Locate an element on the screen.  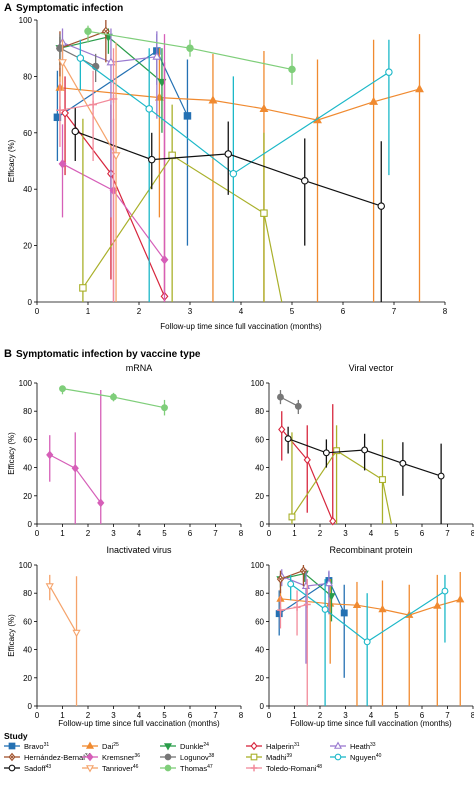
chart-A-xtick-label: 7 is located at coordinates (394, 311).